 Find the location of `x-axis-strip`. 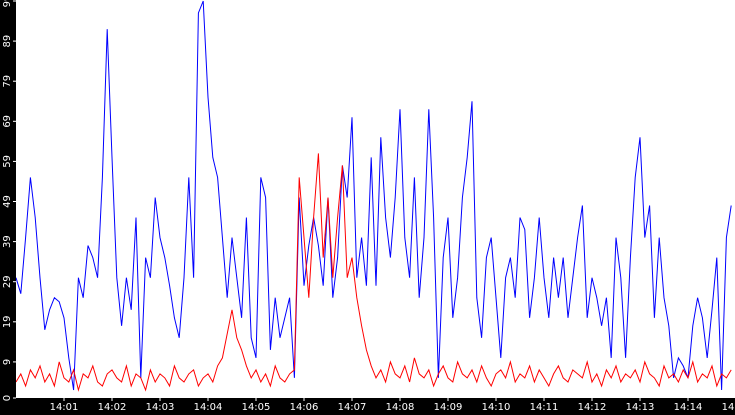

x-axis-strip is located at coordinates (367, 406).